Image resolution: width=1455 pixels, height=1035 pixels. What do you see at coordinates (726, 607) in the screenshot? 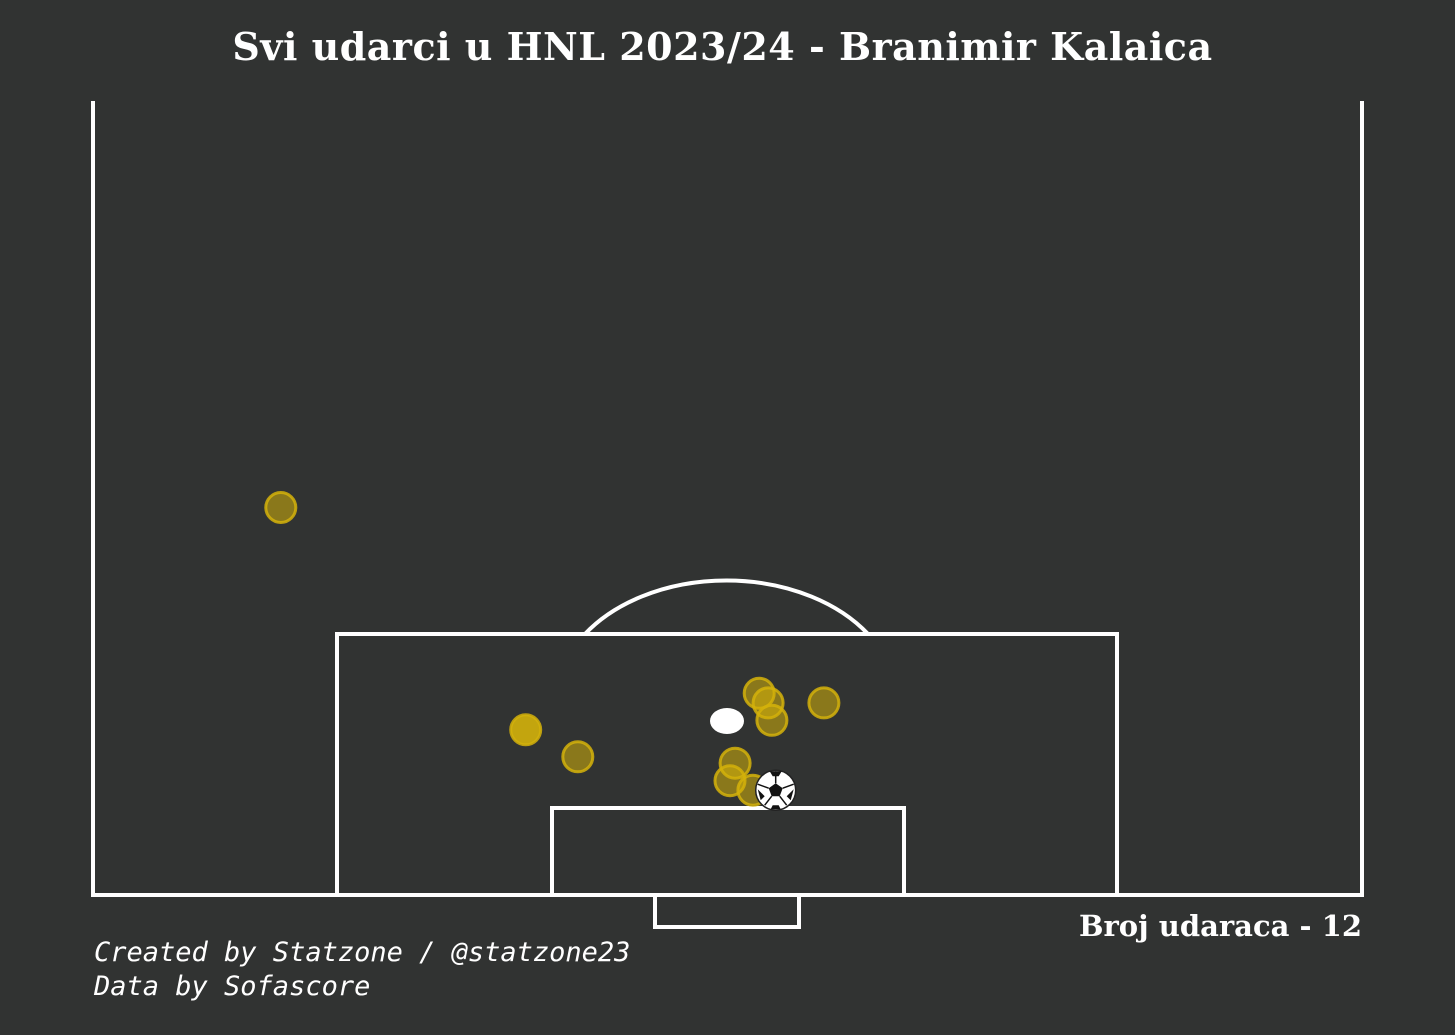
I see `penalty-arc` at bounding box center [726, 607].